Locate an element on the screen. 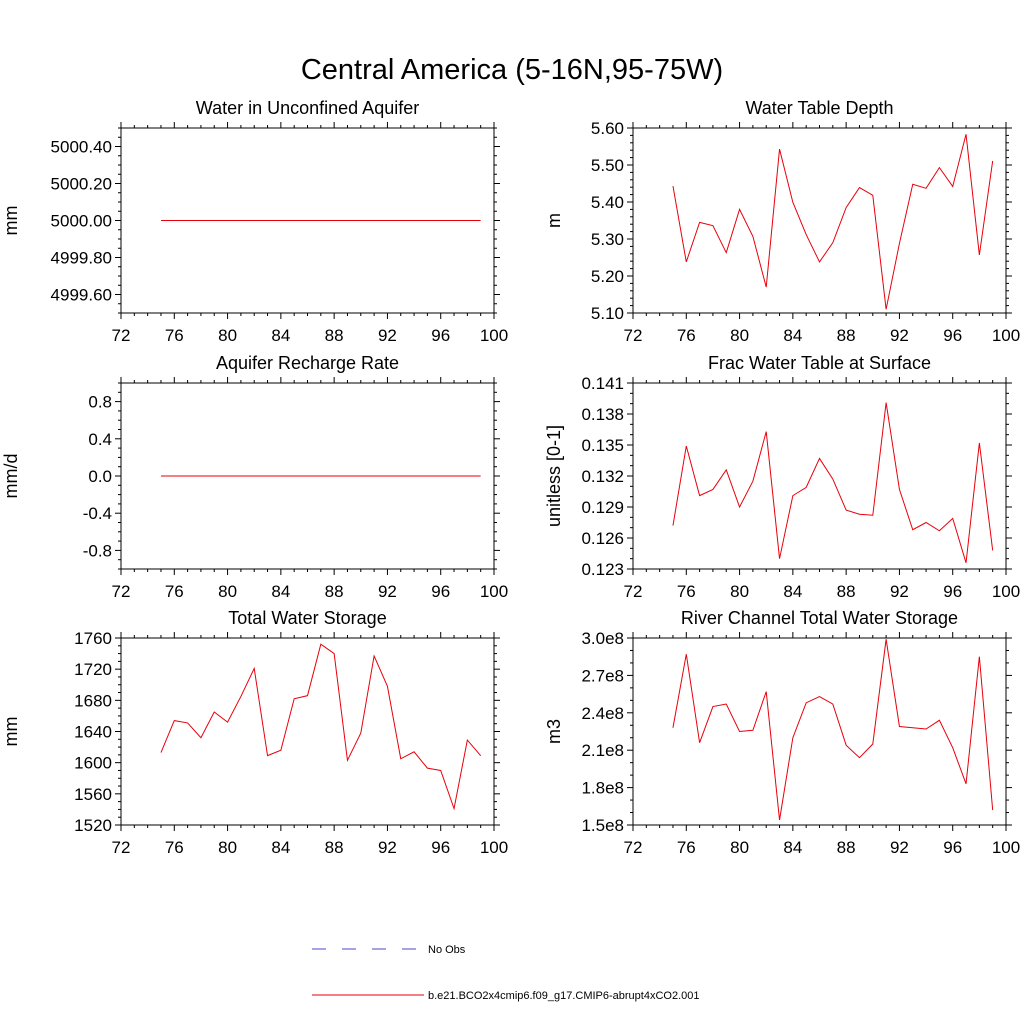 The height and width of the screenshot is (1029, 1024). total-water-storage-frame is located at coordinates (307, 731).